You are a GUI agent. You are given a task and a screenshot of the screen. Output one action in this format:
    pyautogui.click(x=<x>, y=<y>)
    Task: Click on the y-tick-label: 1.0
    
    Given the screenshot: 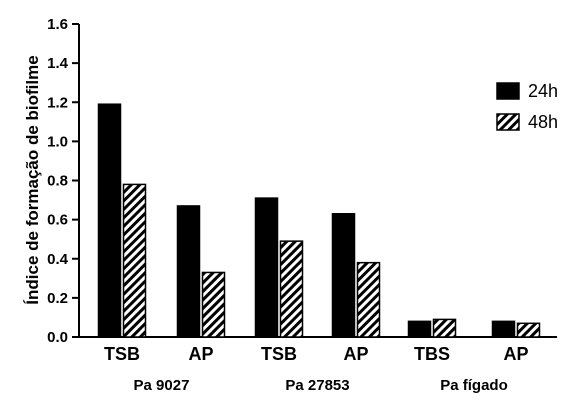 What is the action you would take?
    pyautogui.click(x=57, y=141)
    